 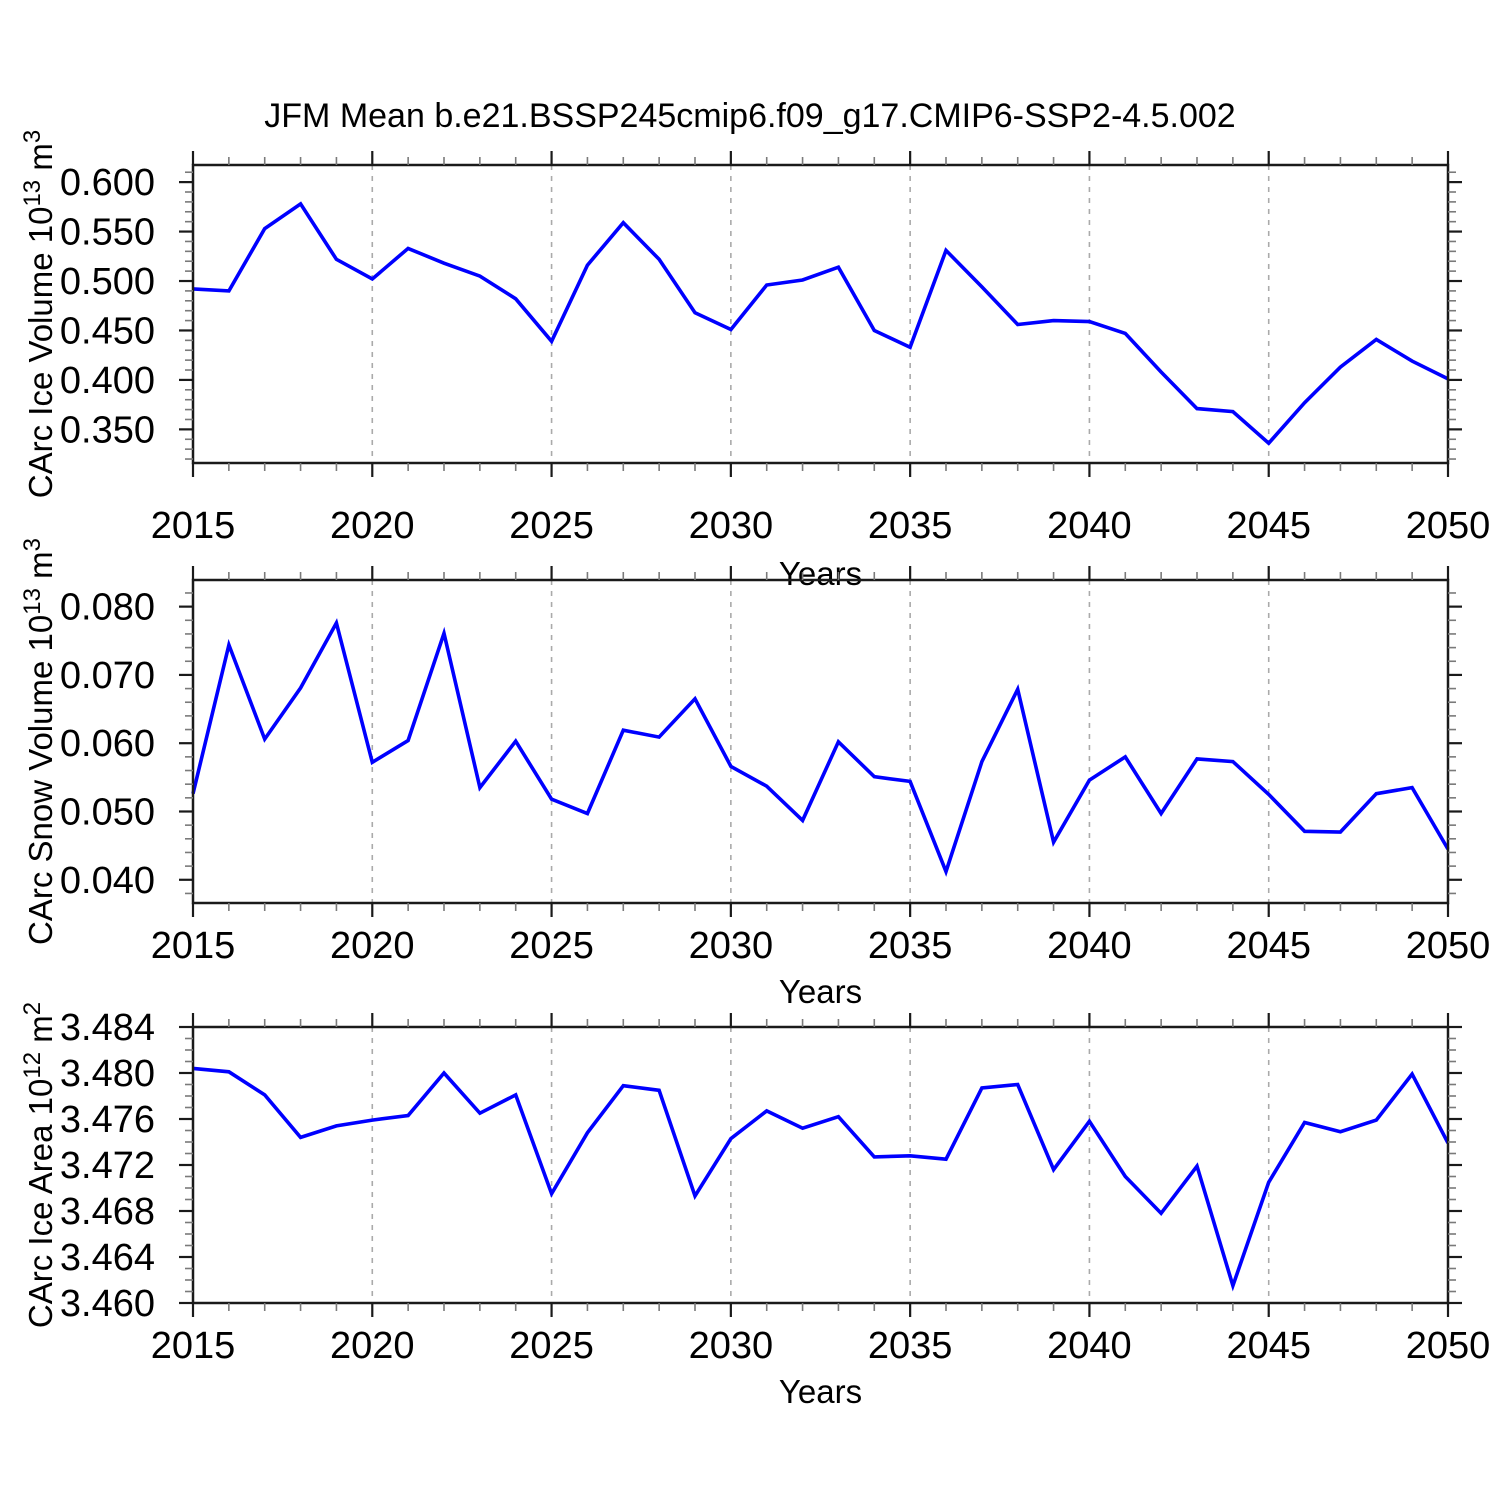 What do you see at coordinates (107, 608) in the screenshot?
I see `y-tick-label: 0.080` at bounding box center [107, 608].